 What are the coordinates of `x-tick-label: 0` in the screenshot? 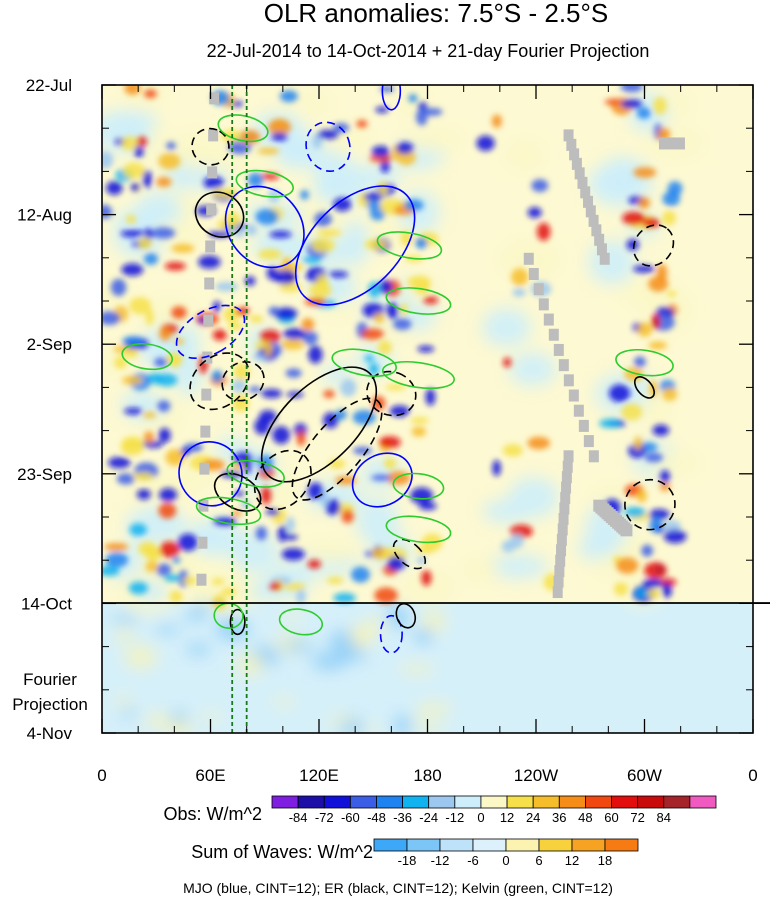 It's located at (752, 775).